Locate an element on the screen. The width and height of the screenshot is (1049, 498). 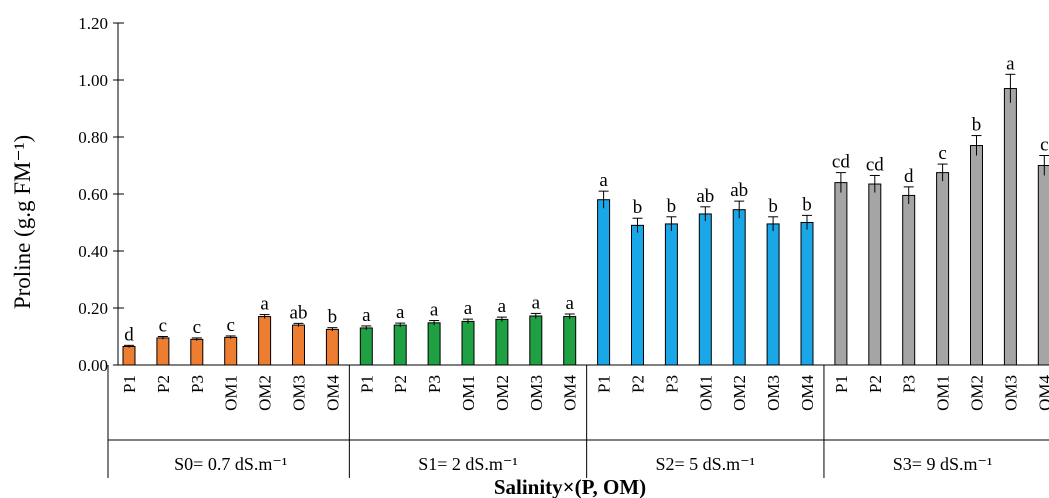
group-label: S1= 2 dS.m⁻¹ is located at coordinates (468, 464).